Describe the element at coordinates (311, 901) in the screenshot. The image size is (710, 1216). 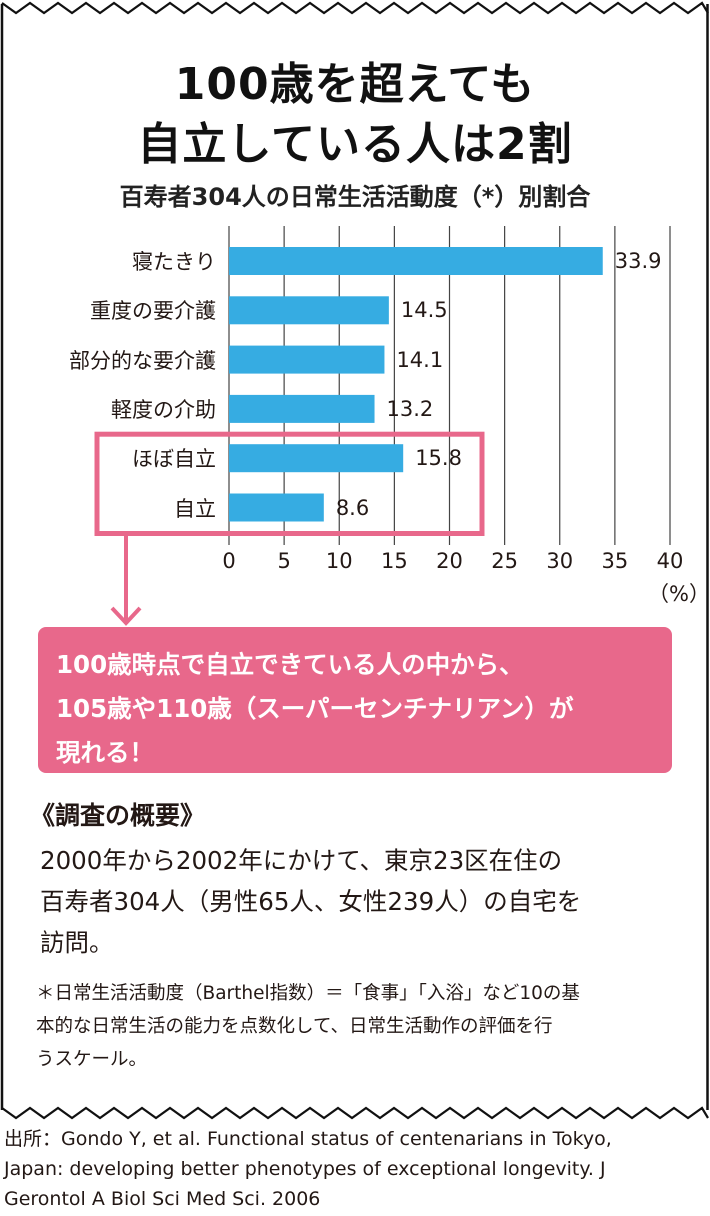
I see `overview-line: 百寿者304人（男性65人、女性239人）の自宅を` at that location.